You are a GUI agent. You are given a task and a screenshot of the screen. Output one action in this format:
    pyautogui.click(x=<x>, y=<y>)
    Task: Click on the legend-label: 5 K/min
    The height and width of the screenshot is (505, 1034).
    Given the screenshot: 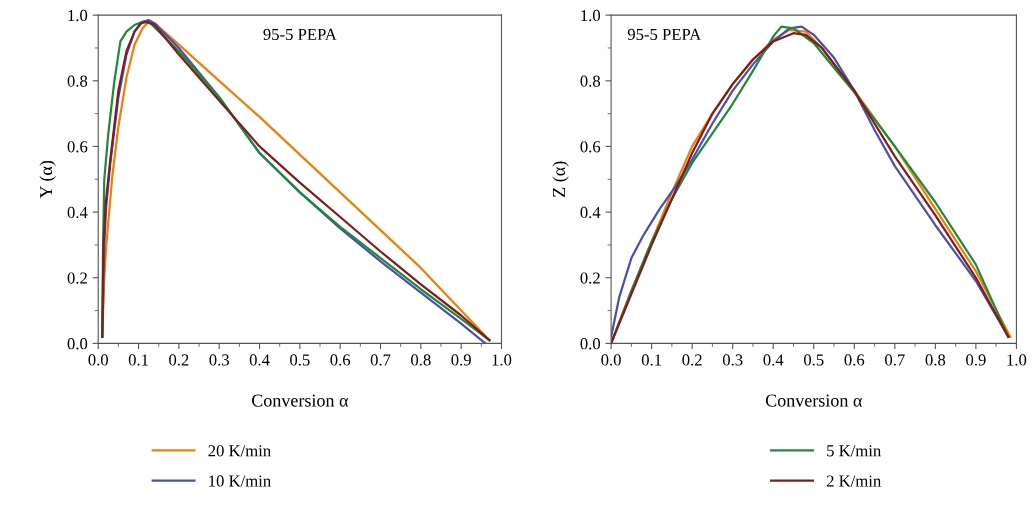 What is the action you would take?
    pyautogui.click(x=854, y=451)
    